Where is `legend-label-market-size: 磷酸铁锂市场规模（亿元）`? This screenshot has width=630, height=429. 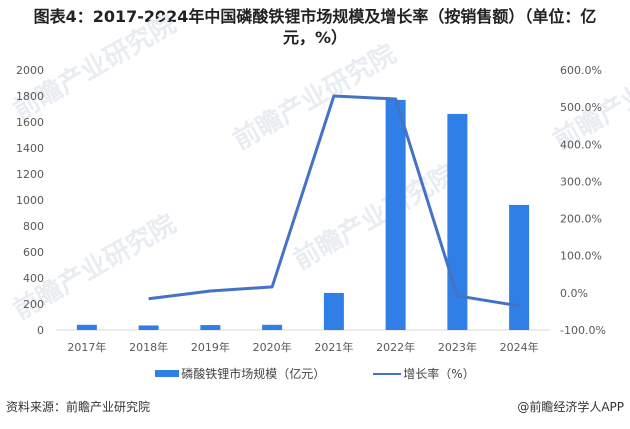 legend-label-market-size: 磷酸铁锂市场规模（亿元） is located at coordinates (253, 374).